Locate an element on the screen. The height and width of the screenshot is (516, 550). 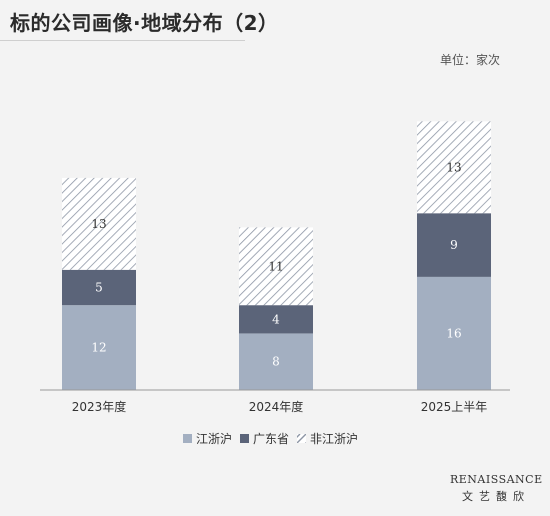
x-tick-label: 2024年度 is located at coordinates (276, 406).